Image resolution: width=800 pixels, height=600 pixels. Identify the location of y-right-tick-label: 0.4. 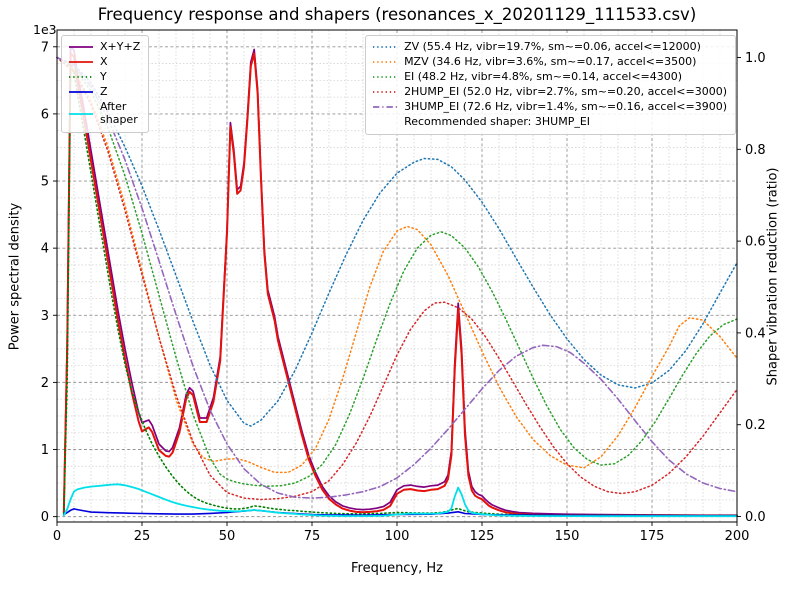
(755, 333).